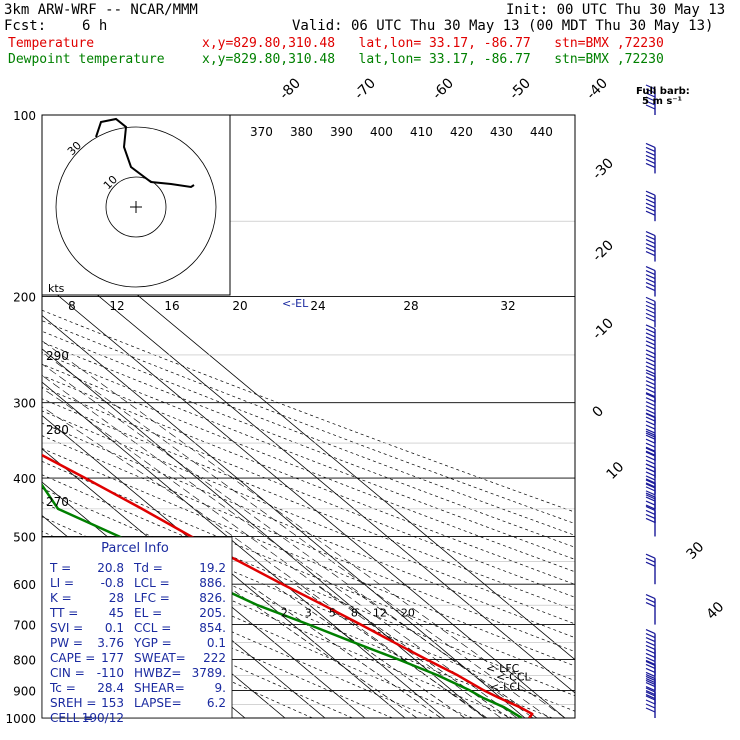  Describe the element at coordinates (158, 703) in the screenshot. I see `parcel-label: LAPSE=` at that location.